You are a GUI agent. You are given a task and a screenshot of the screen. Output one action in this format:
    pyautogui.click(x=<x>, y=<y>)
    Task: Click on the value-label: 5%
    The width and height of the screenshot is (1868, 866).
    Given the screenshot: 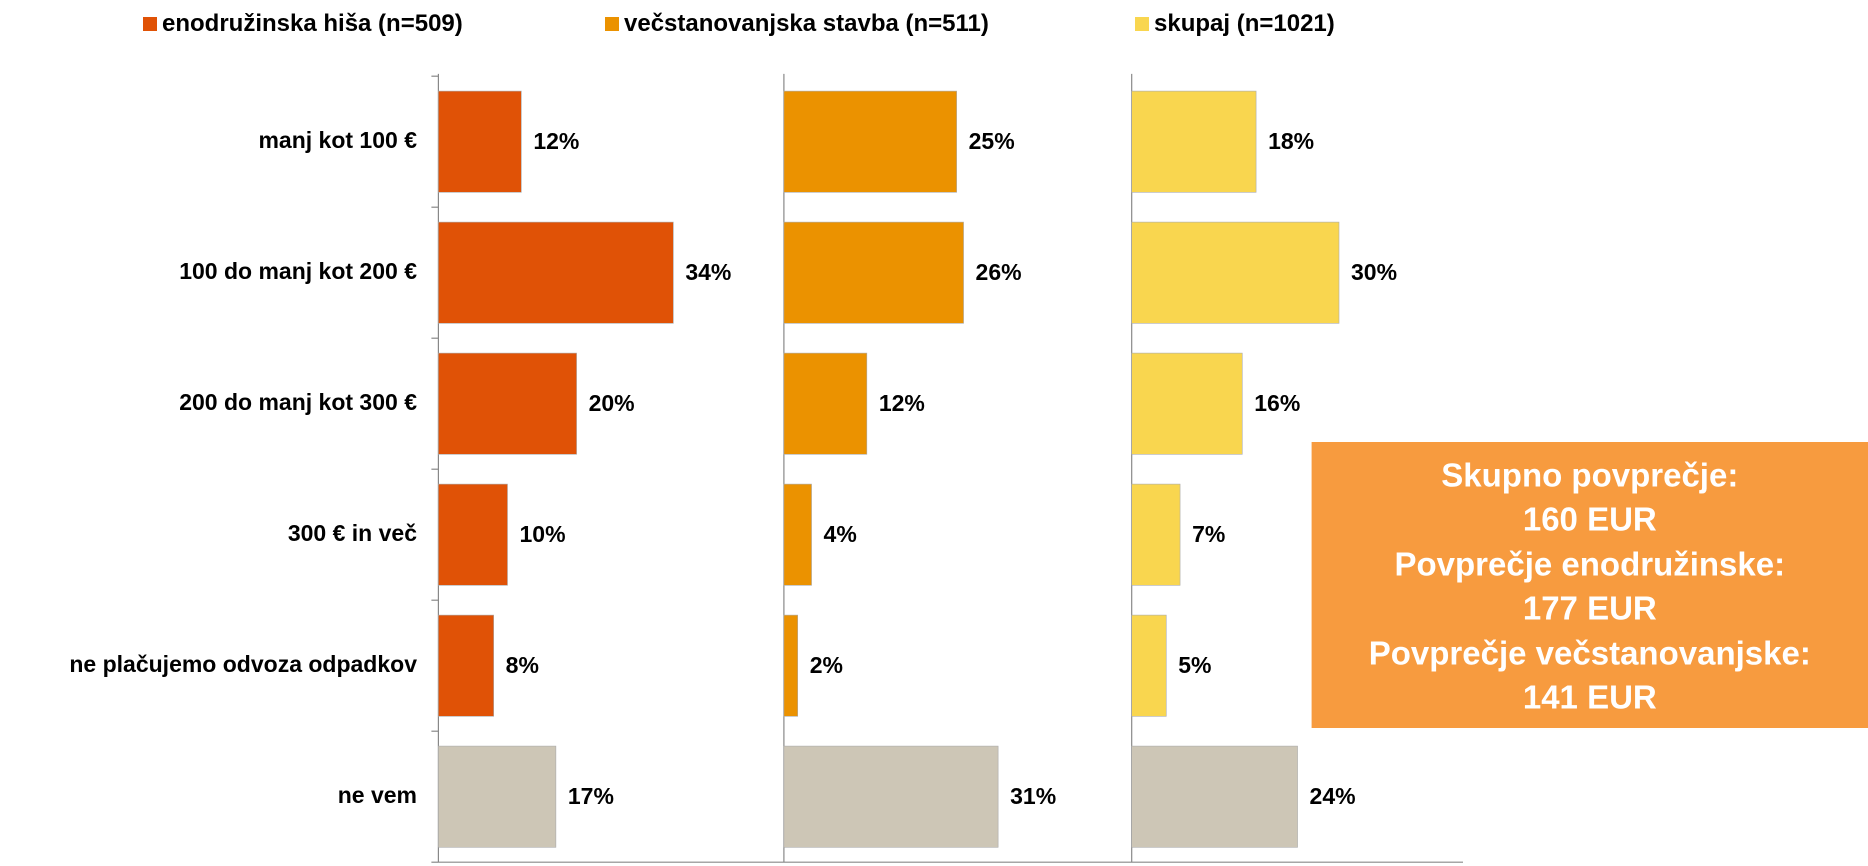 What is the action you would take?
    pyautogui.click(x=1194, y=665)
    